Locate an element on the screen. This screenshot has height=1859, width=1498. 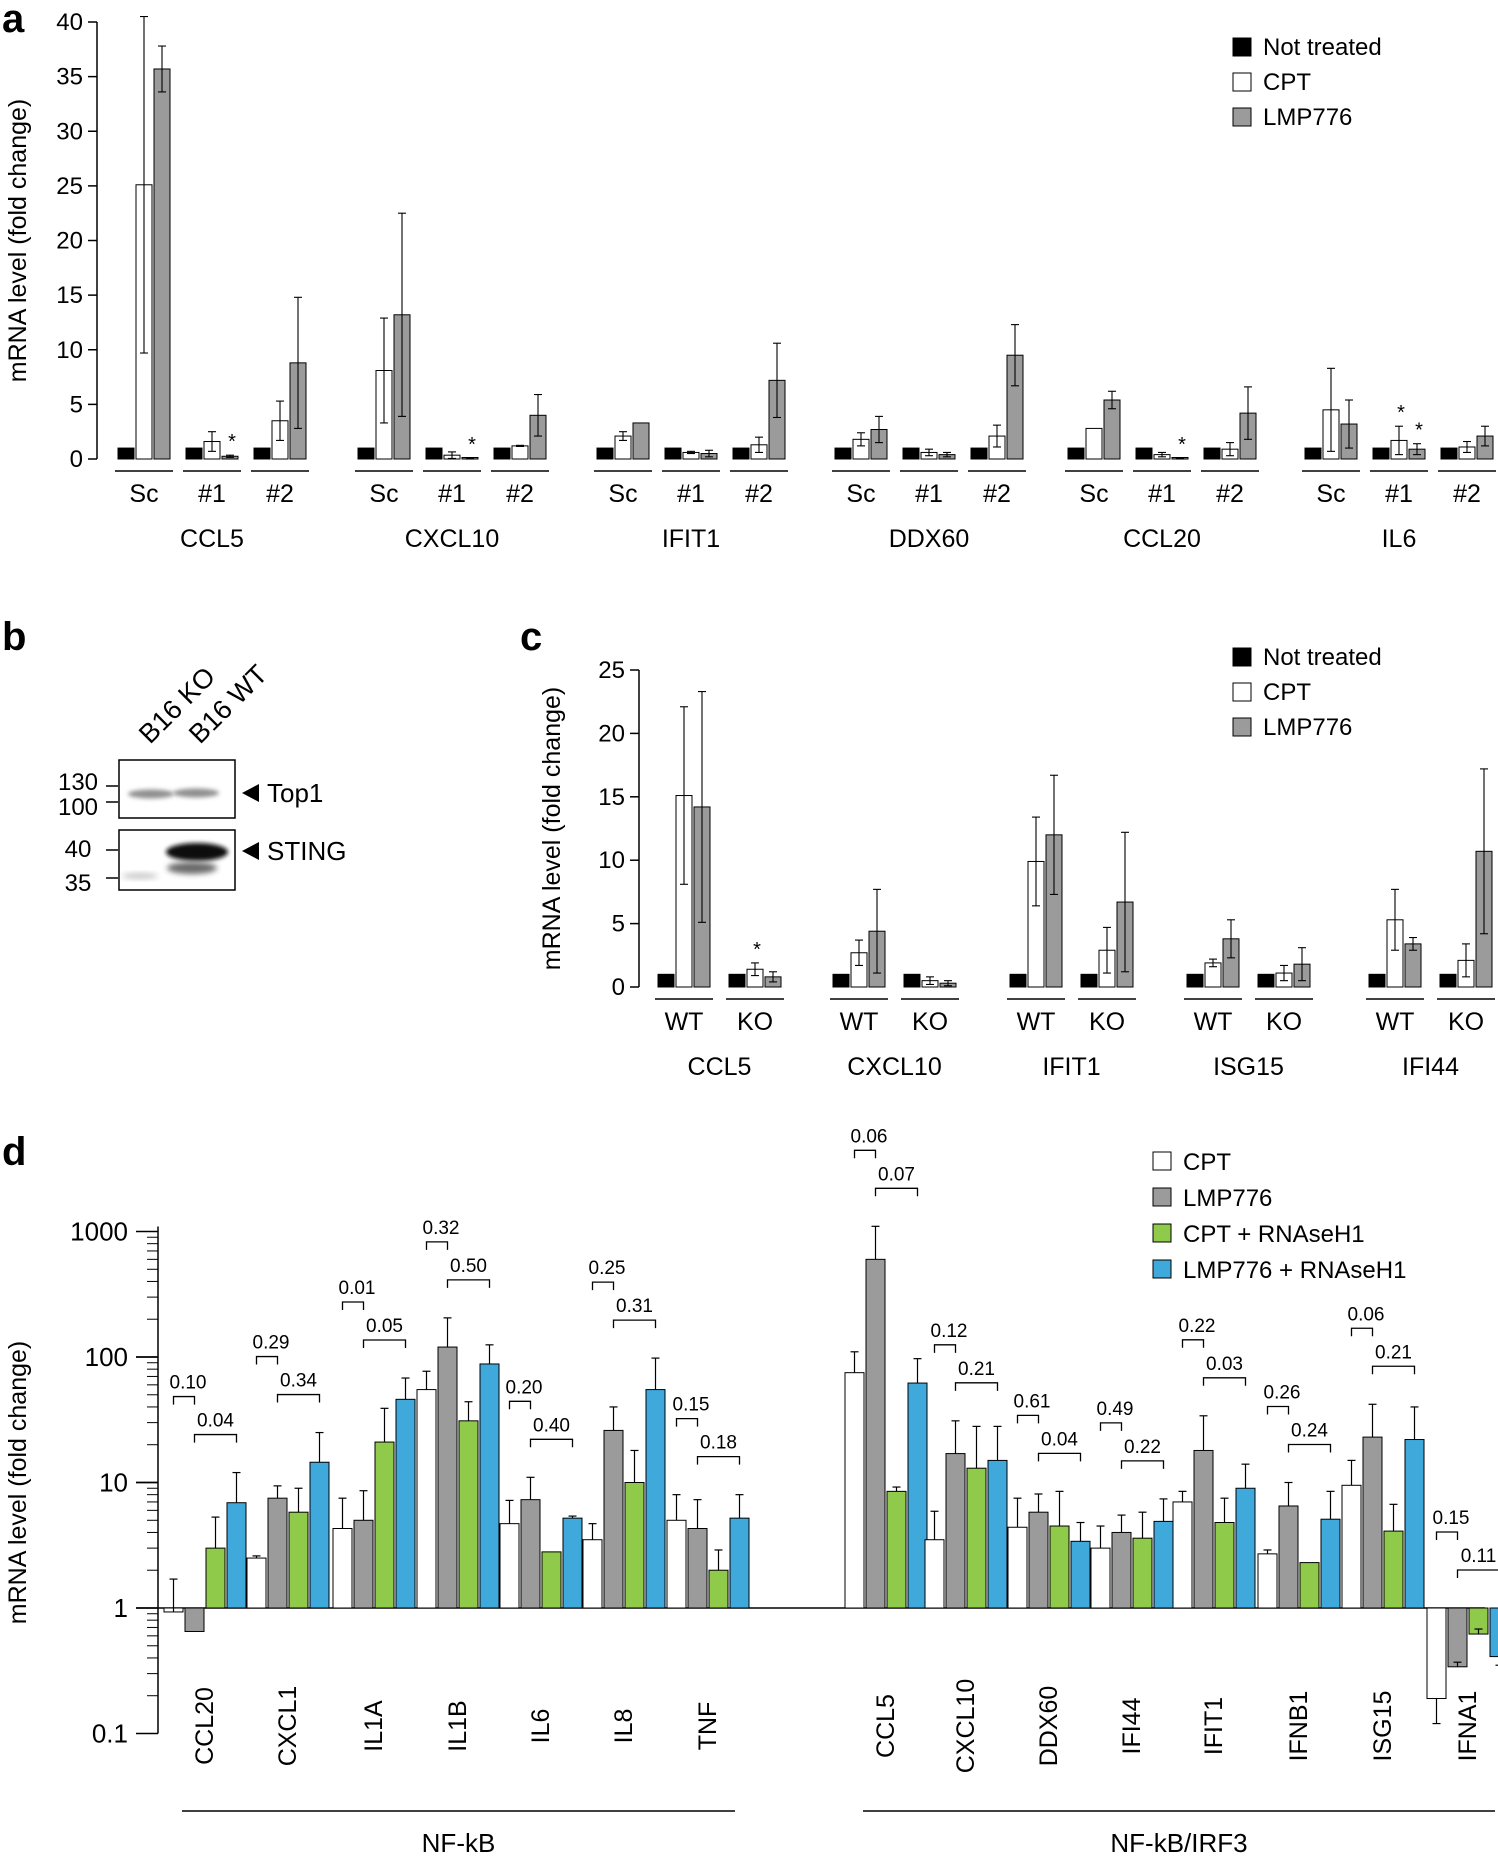
group-label: NF-kB/IRF3 is located at coordinates (1178, 1843).